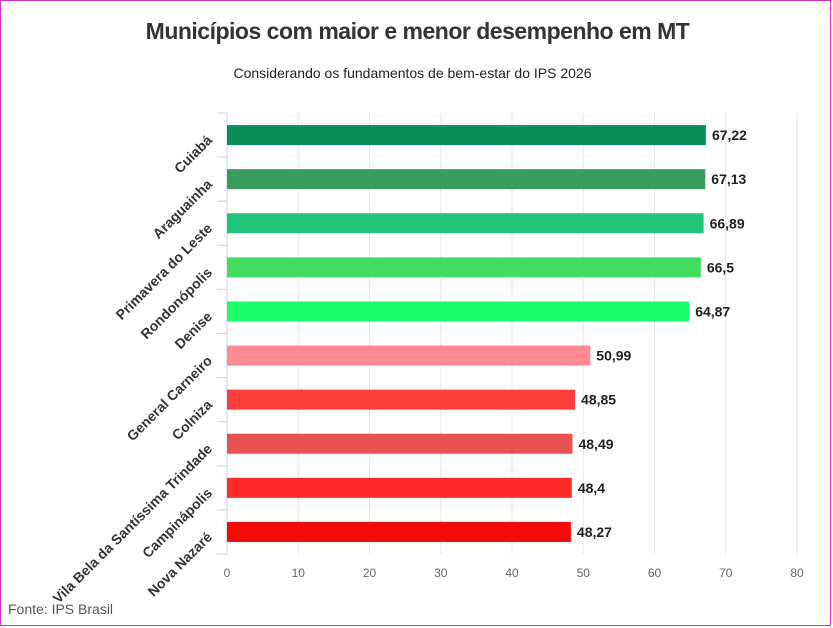 This screenshot has height=628, width=833. I want to click on x-tick-label: 10, so click(299, 573).